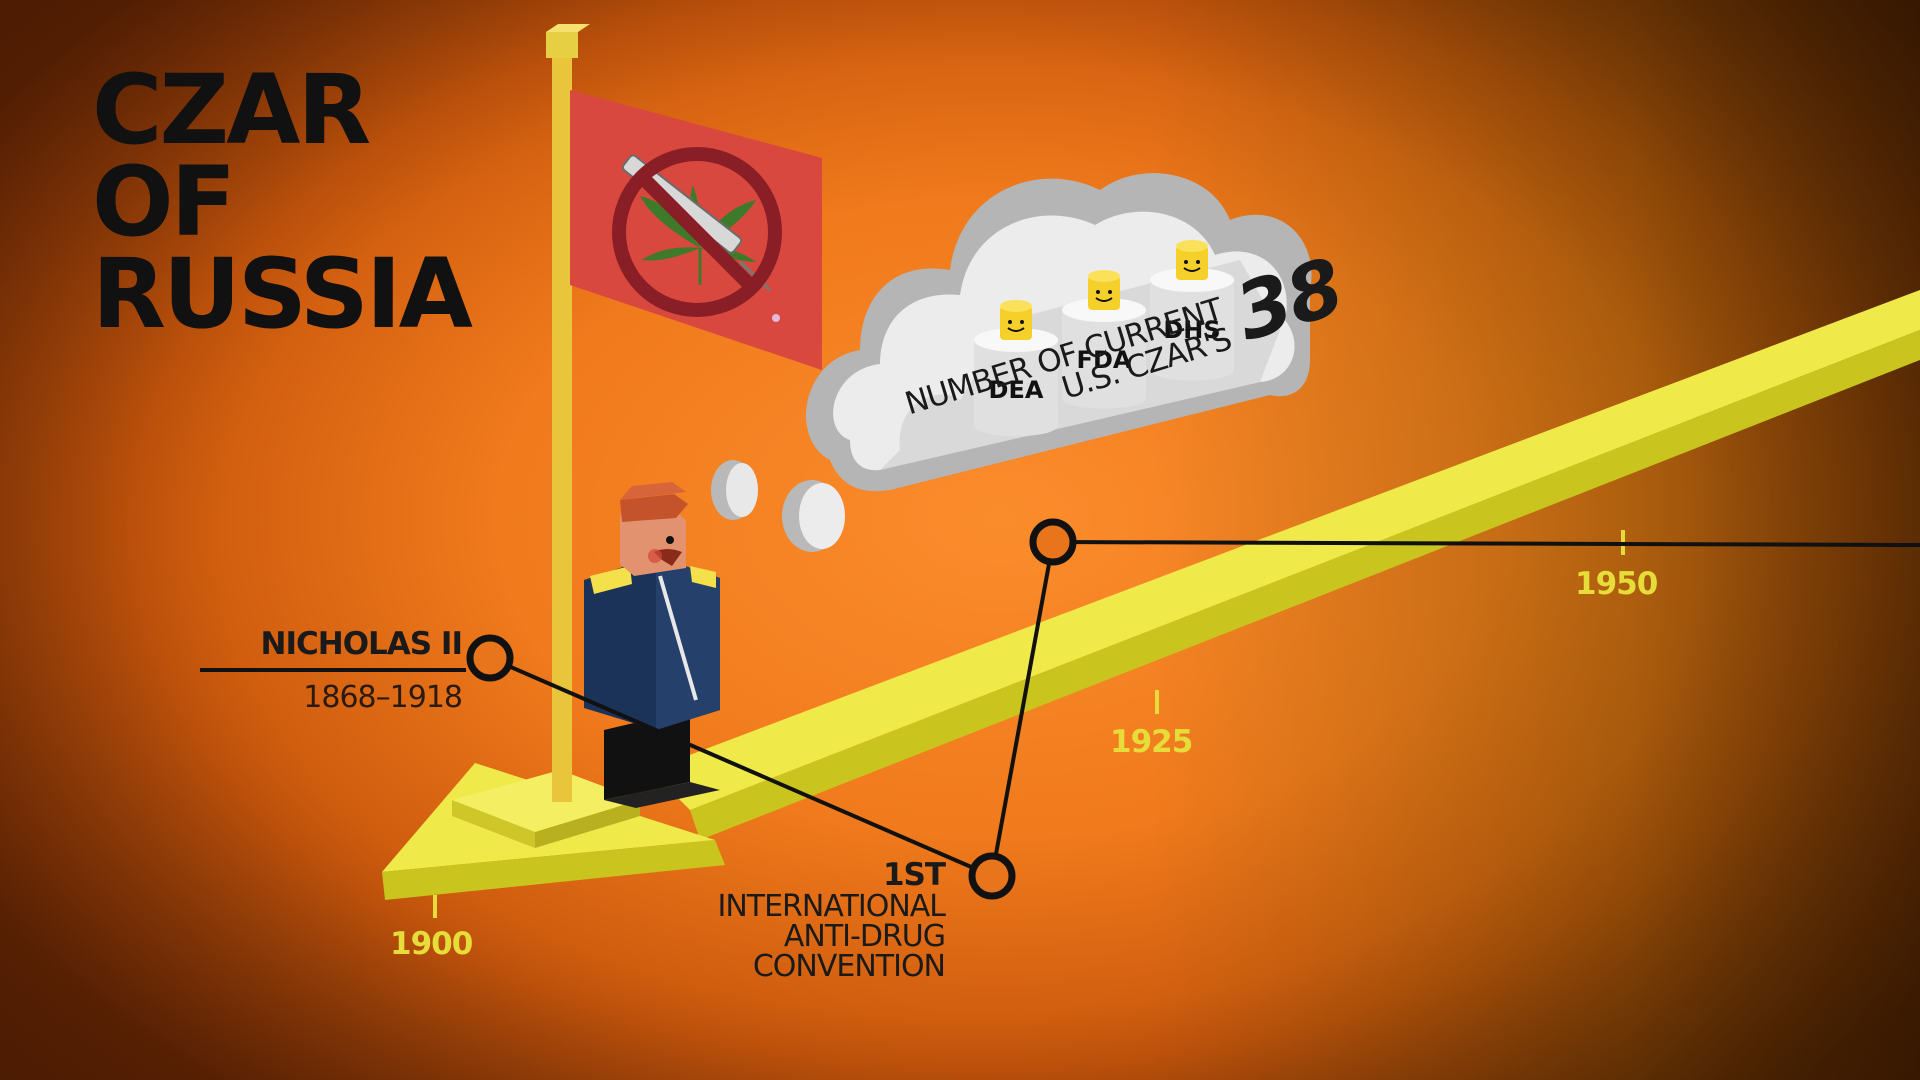 This screenshot has width=1920, height=1080. What do you see at coordinates (431, 944) in the screenshot?
I see `year-label-1900: 1900` at bounding box center [431, 944].